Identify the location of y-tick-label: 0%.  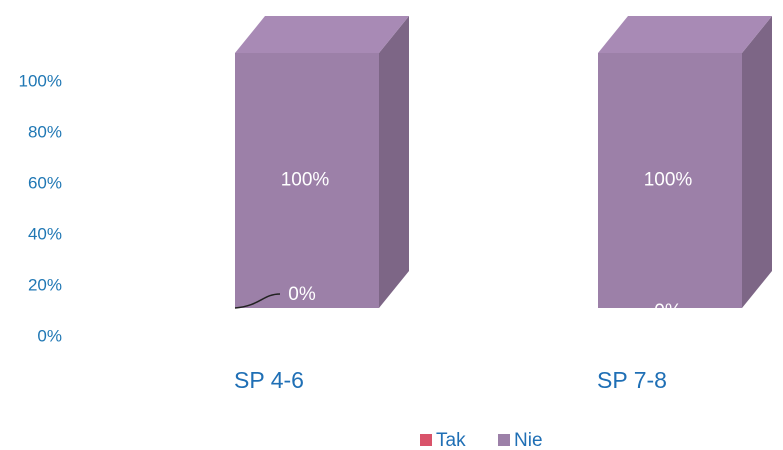
(49, 335).